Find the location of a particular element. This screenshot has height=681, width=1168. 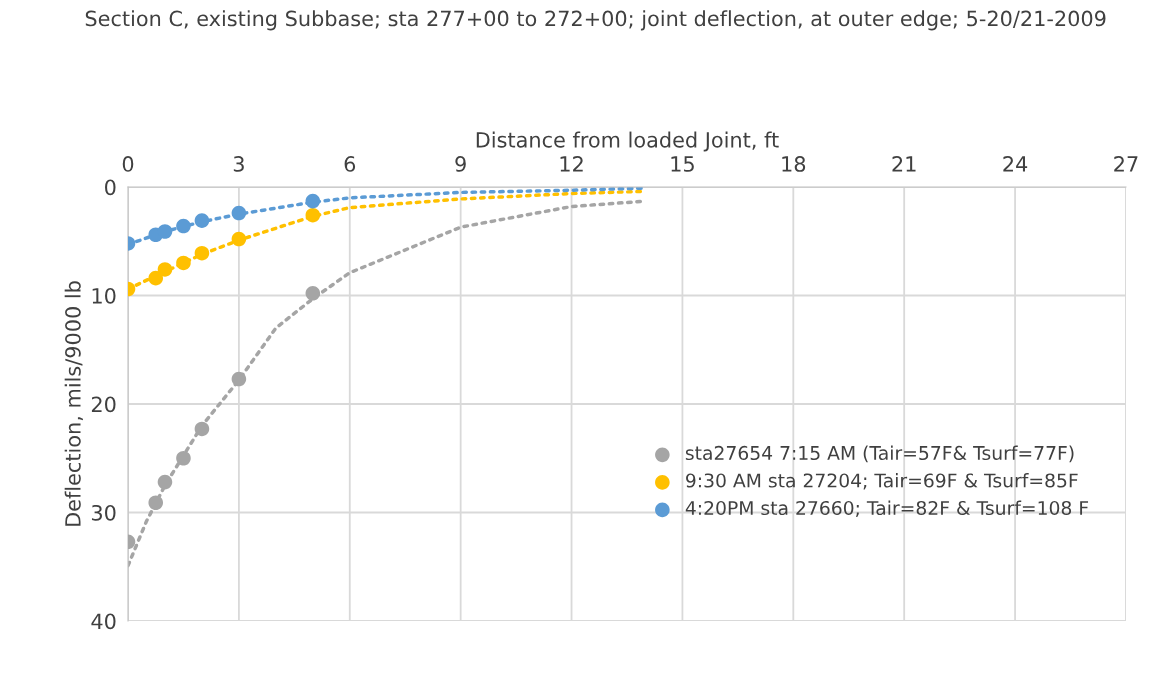

y-axis-title: Deflection, mils/9000 lb is located at coordinates (73, 403).